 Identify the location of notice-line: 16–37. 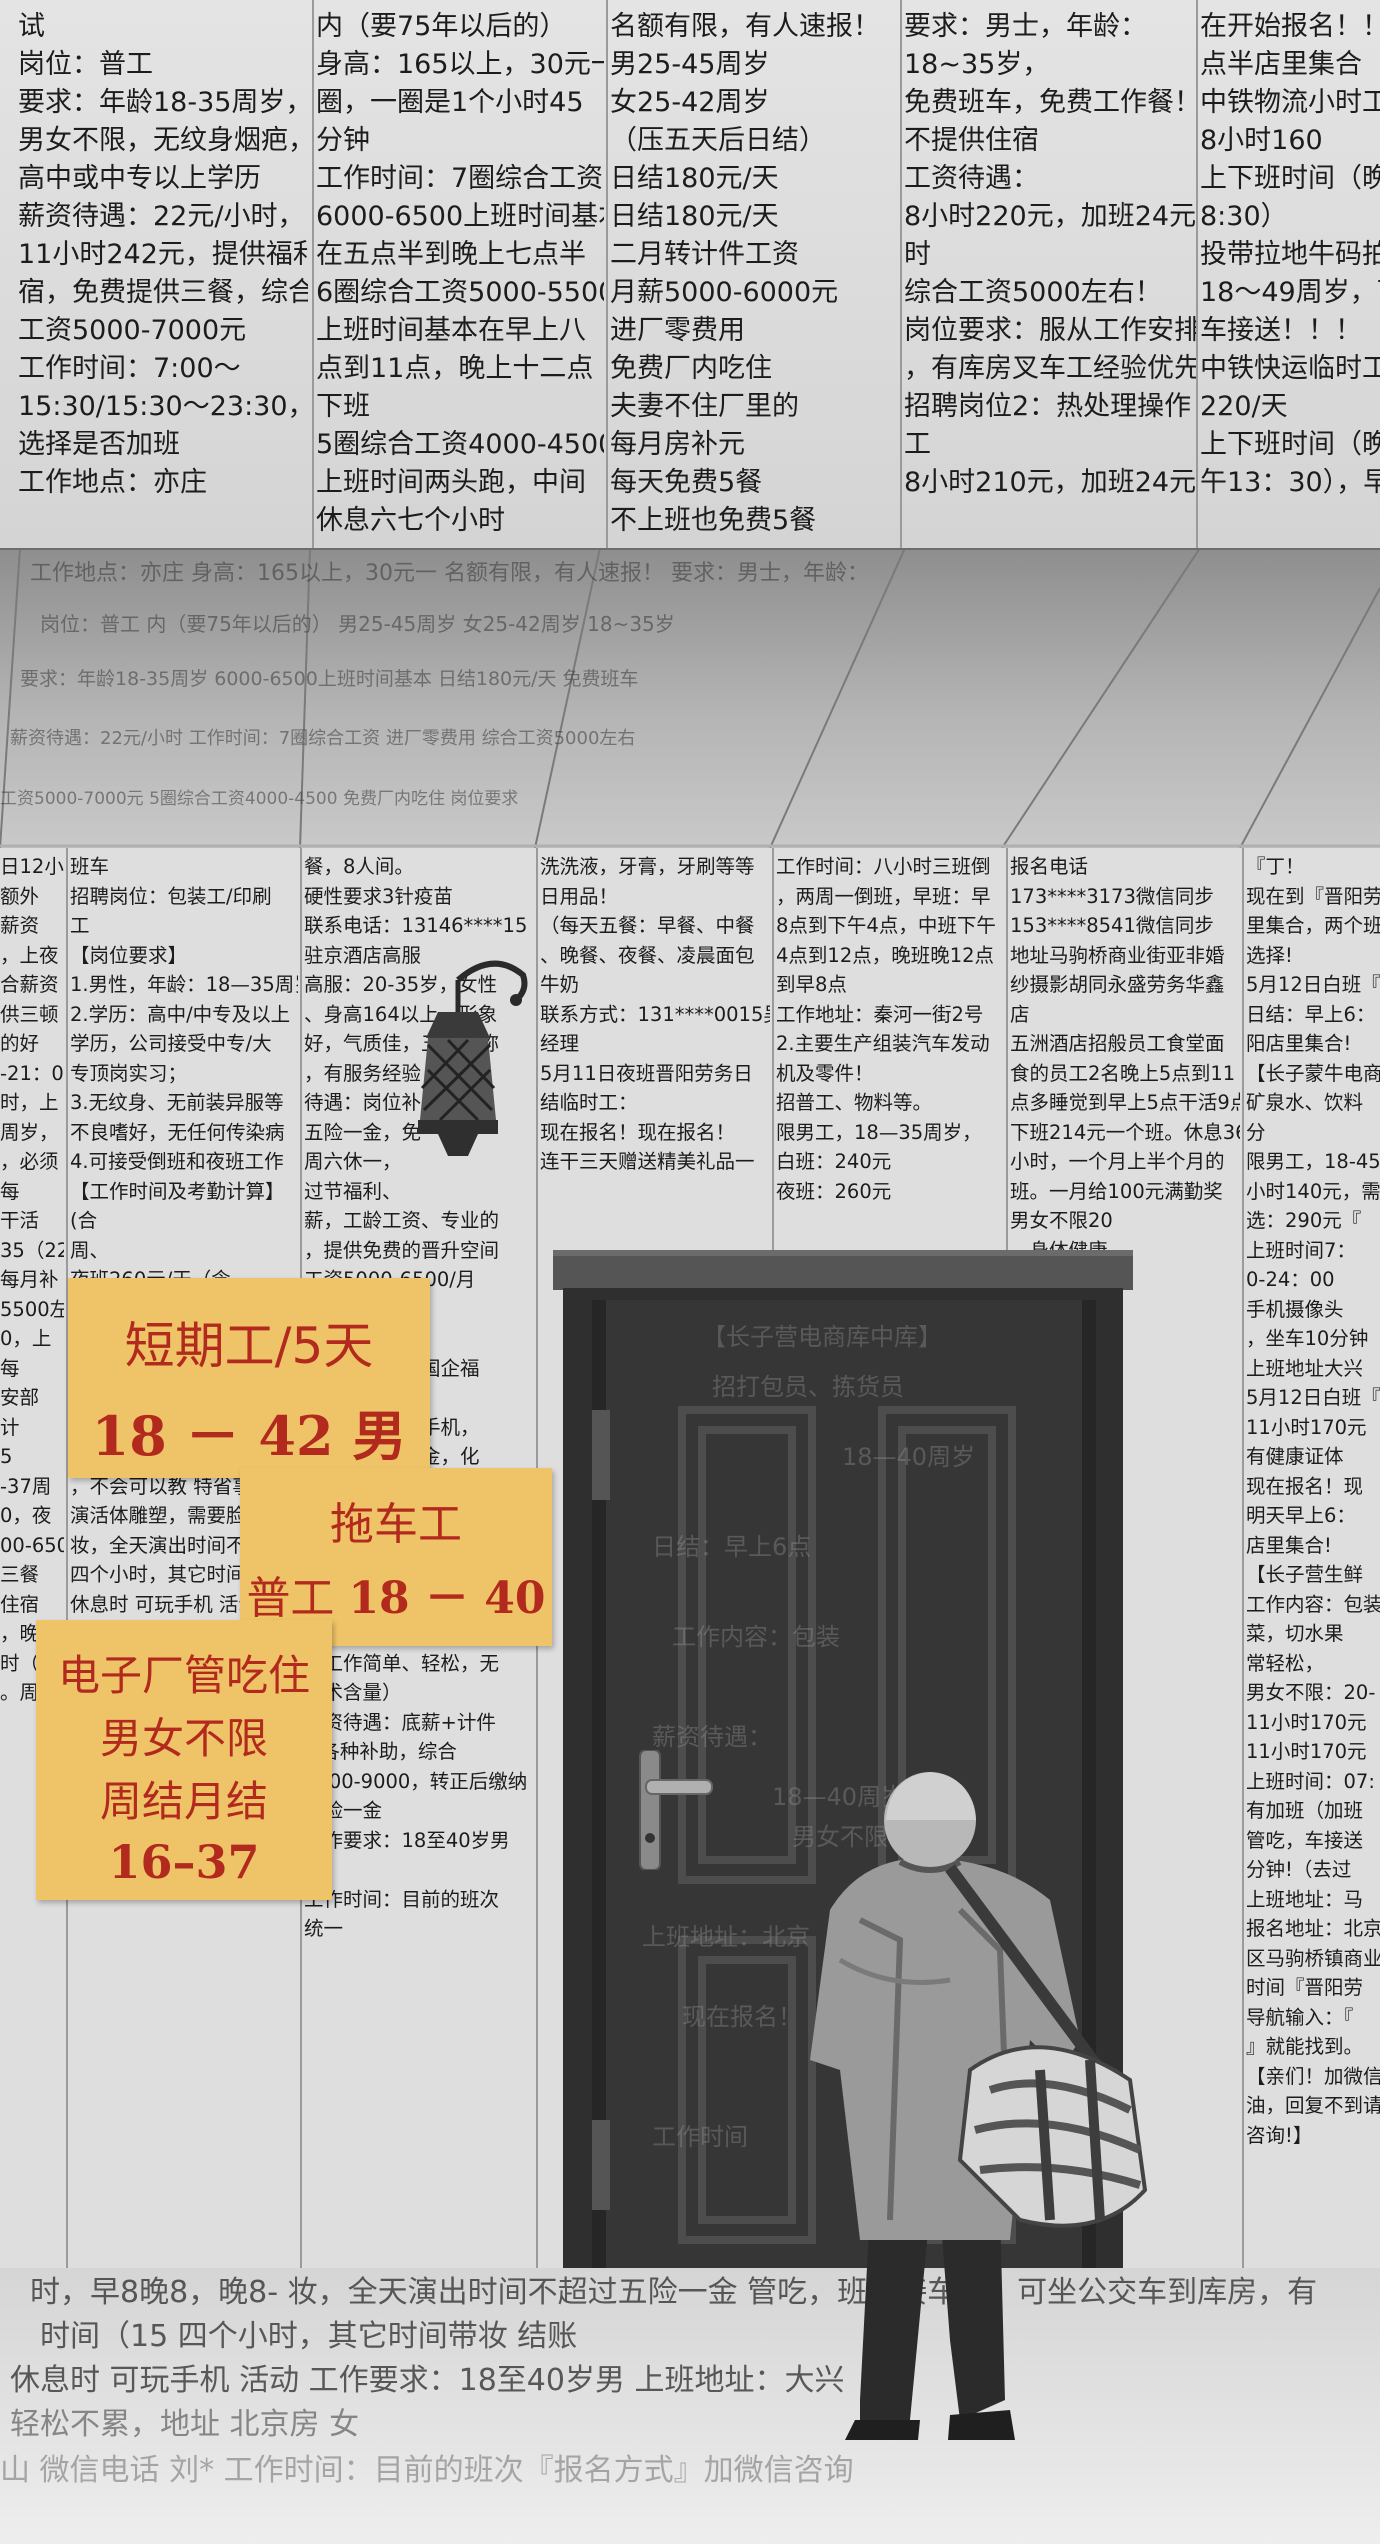
(184, 1862).